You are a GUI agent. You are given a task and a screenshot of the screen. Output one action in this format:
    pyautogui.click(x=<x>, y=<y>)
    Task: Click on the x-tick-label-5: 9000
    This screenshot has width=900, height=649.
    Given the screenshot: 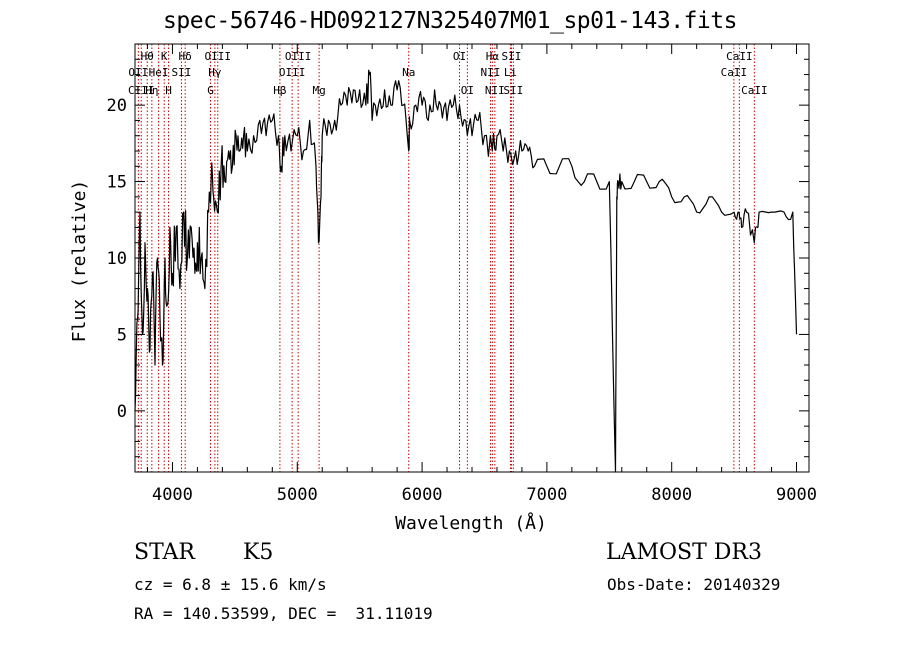 What is the action you would take?
    pyautogui.click(x=796, y=495)
    